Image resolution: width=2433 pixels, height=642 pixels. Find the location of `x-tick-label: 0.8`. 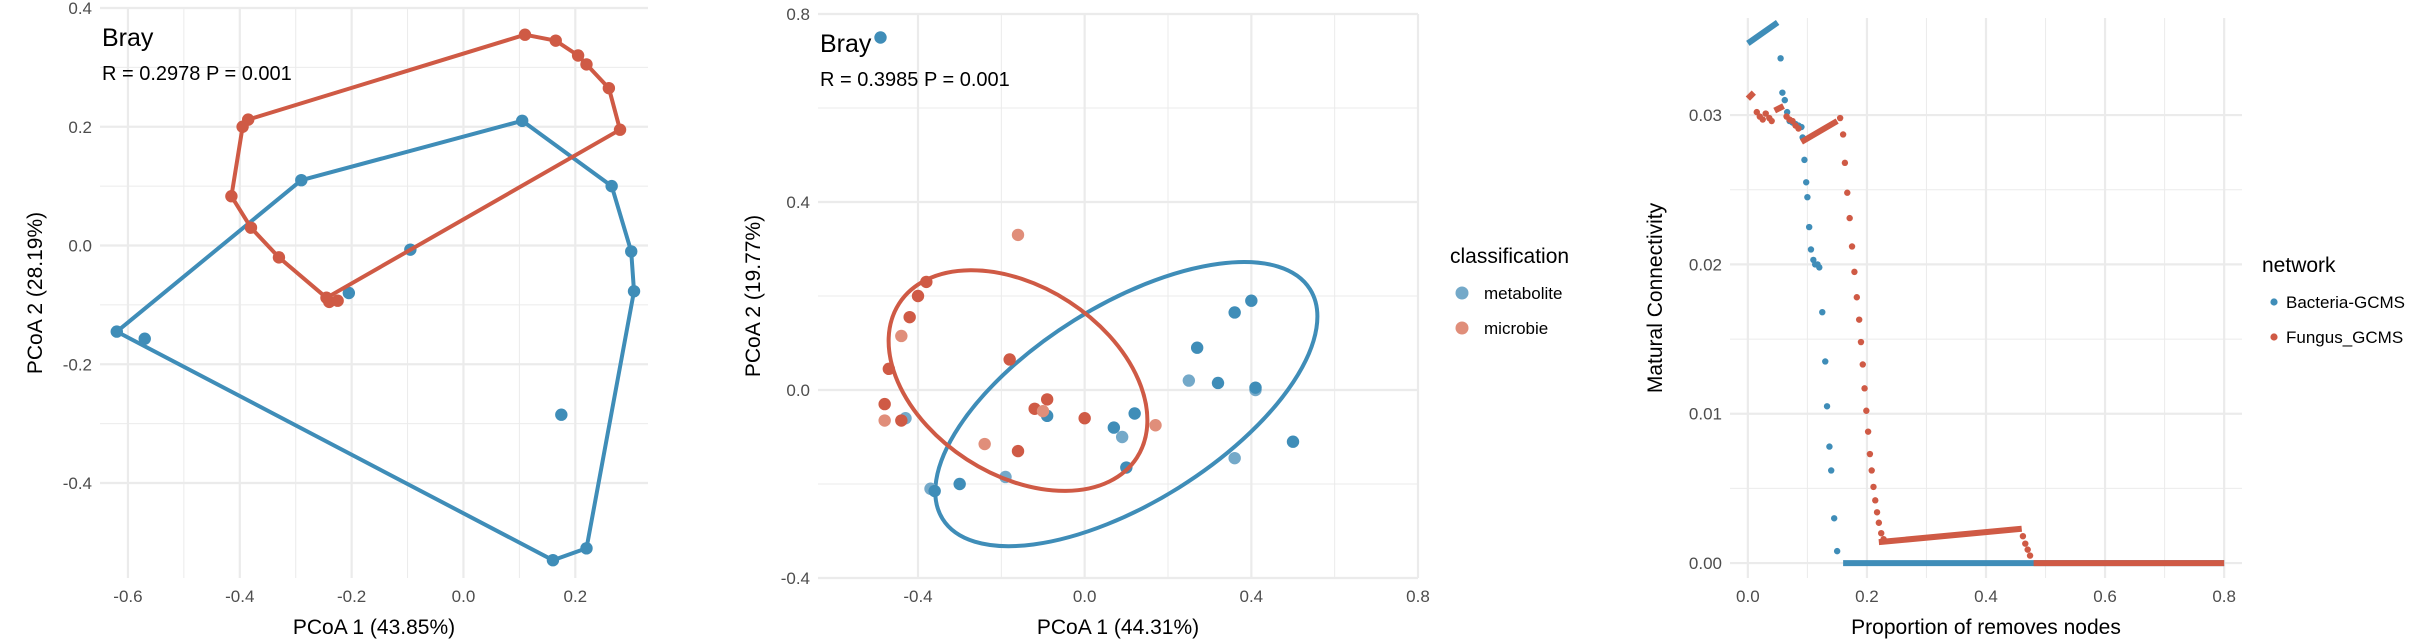

x-tick-label: 0.8 is located at coordinates (2224, 596).